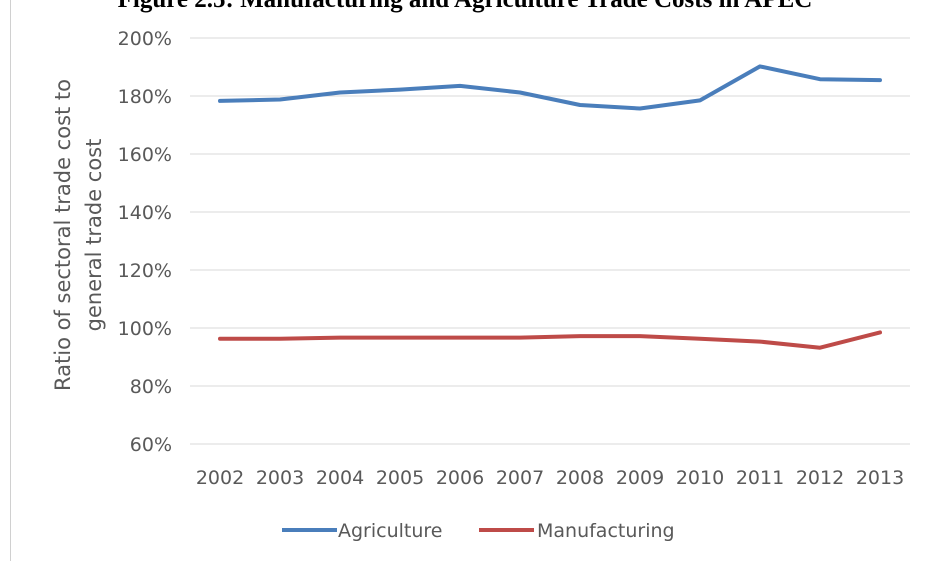 The width and height of the screenshot is (930, 561). Describe the element at coordinates (145, 39) in the screenshot. I see `y-tick-label: 200%` at that location.